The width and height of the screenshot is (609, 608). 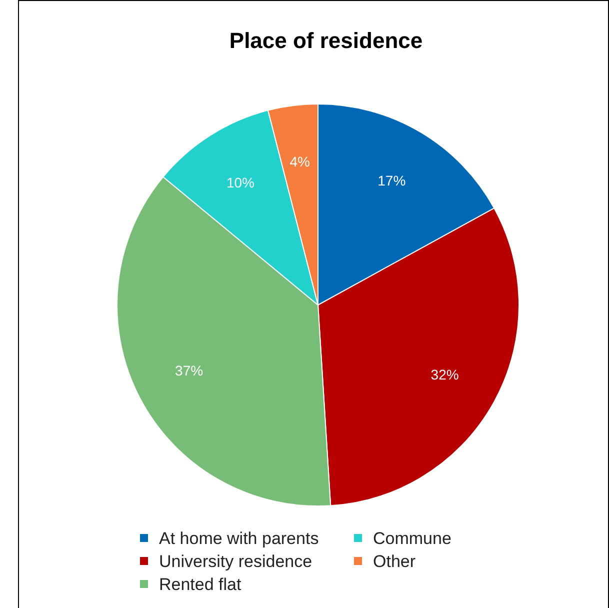 I want to click on chart-title: Place of residence, so click(x=326, y=40).